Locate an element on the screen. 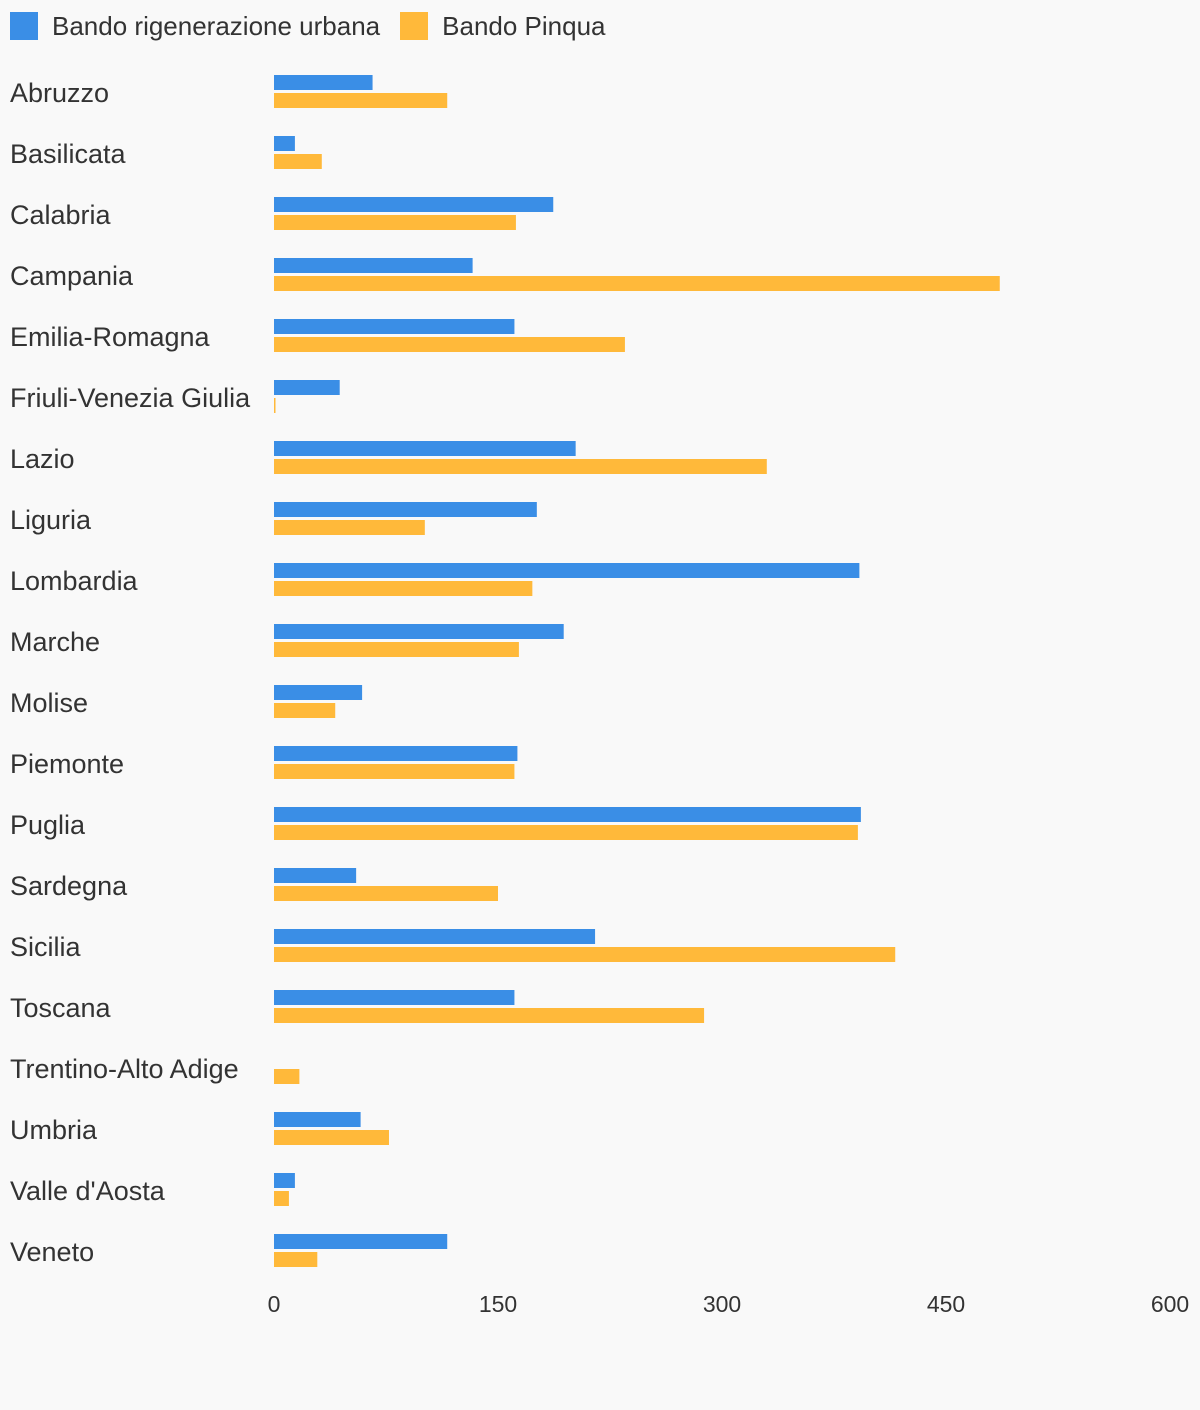  category-label: Emilia-Romagna is located at coordinates (110, 337).